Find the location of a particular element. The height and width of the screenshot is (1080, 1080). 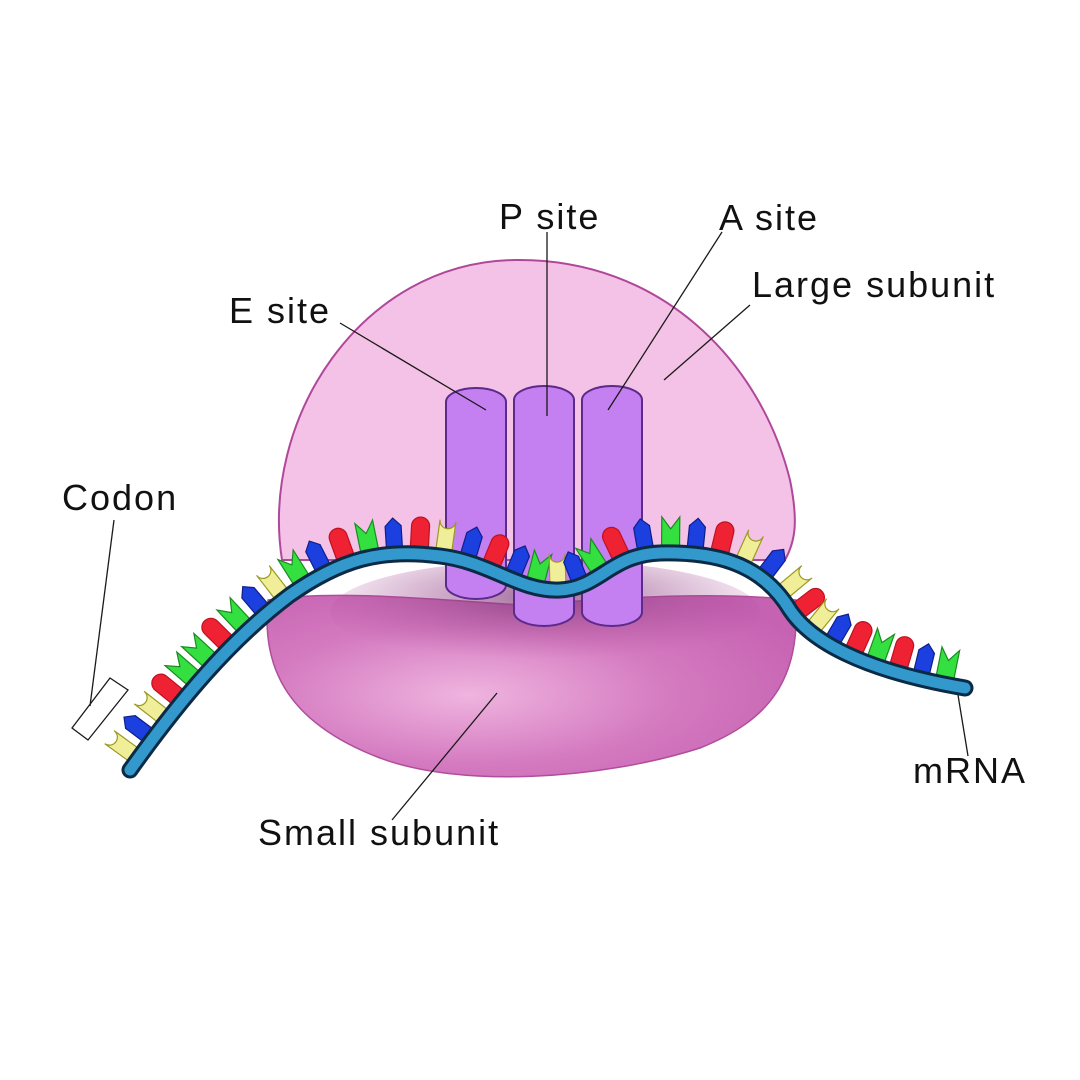

mrna-label: mRNA is located at coordinates (970, 770).